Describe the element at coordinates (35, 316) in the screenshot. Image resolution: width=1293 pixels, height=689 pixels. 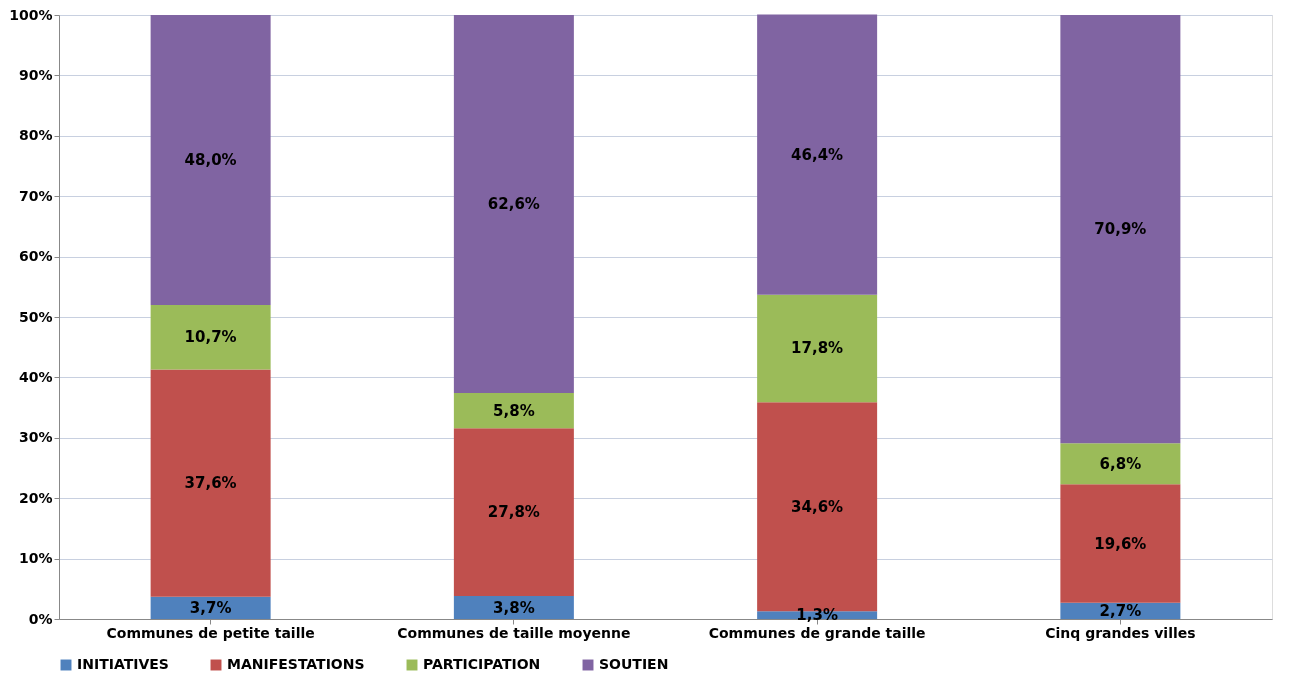
I see `y-tick-label: 50%` at that location.